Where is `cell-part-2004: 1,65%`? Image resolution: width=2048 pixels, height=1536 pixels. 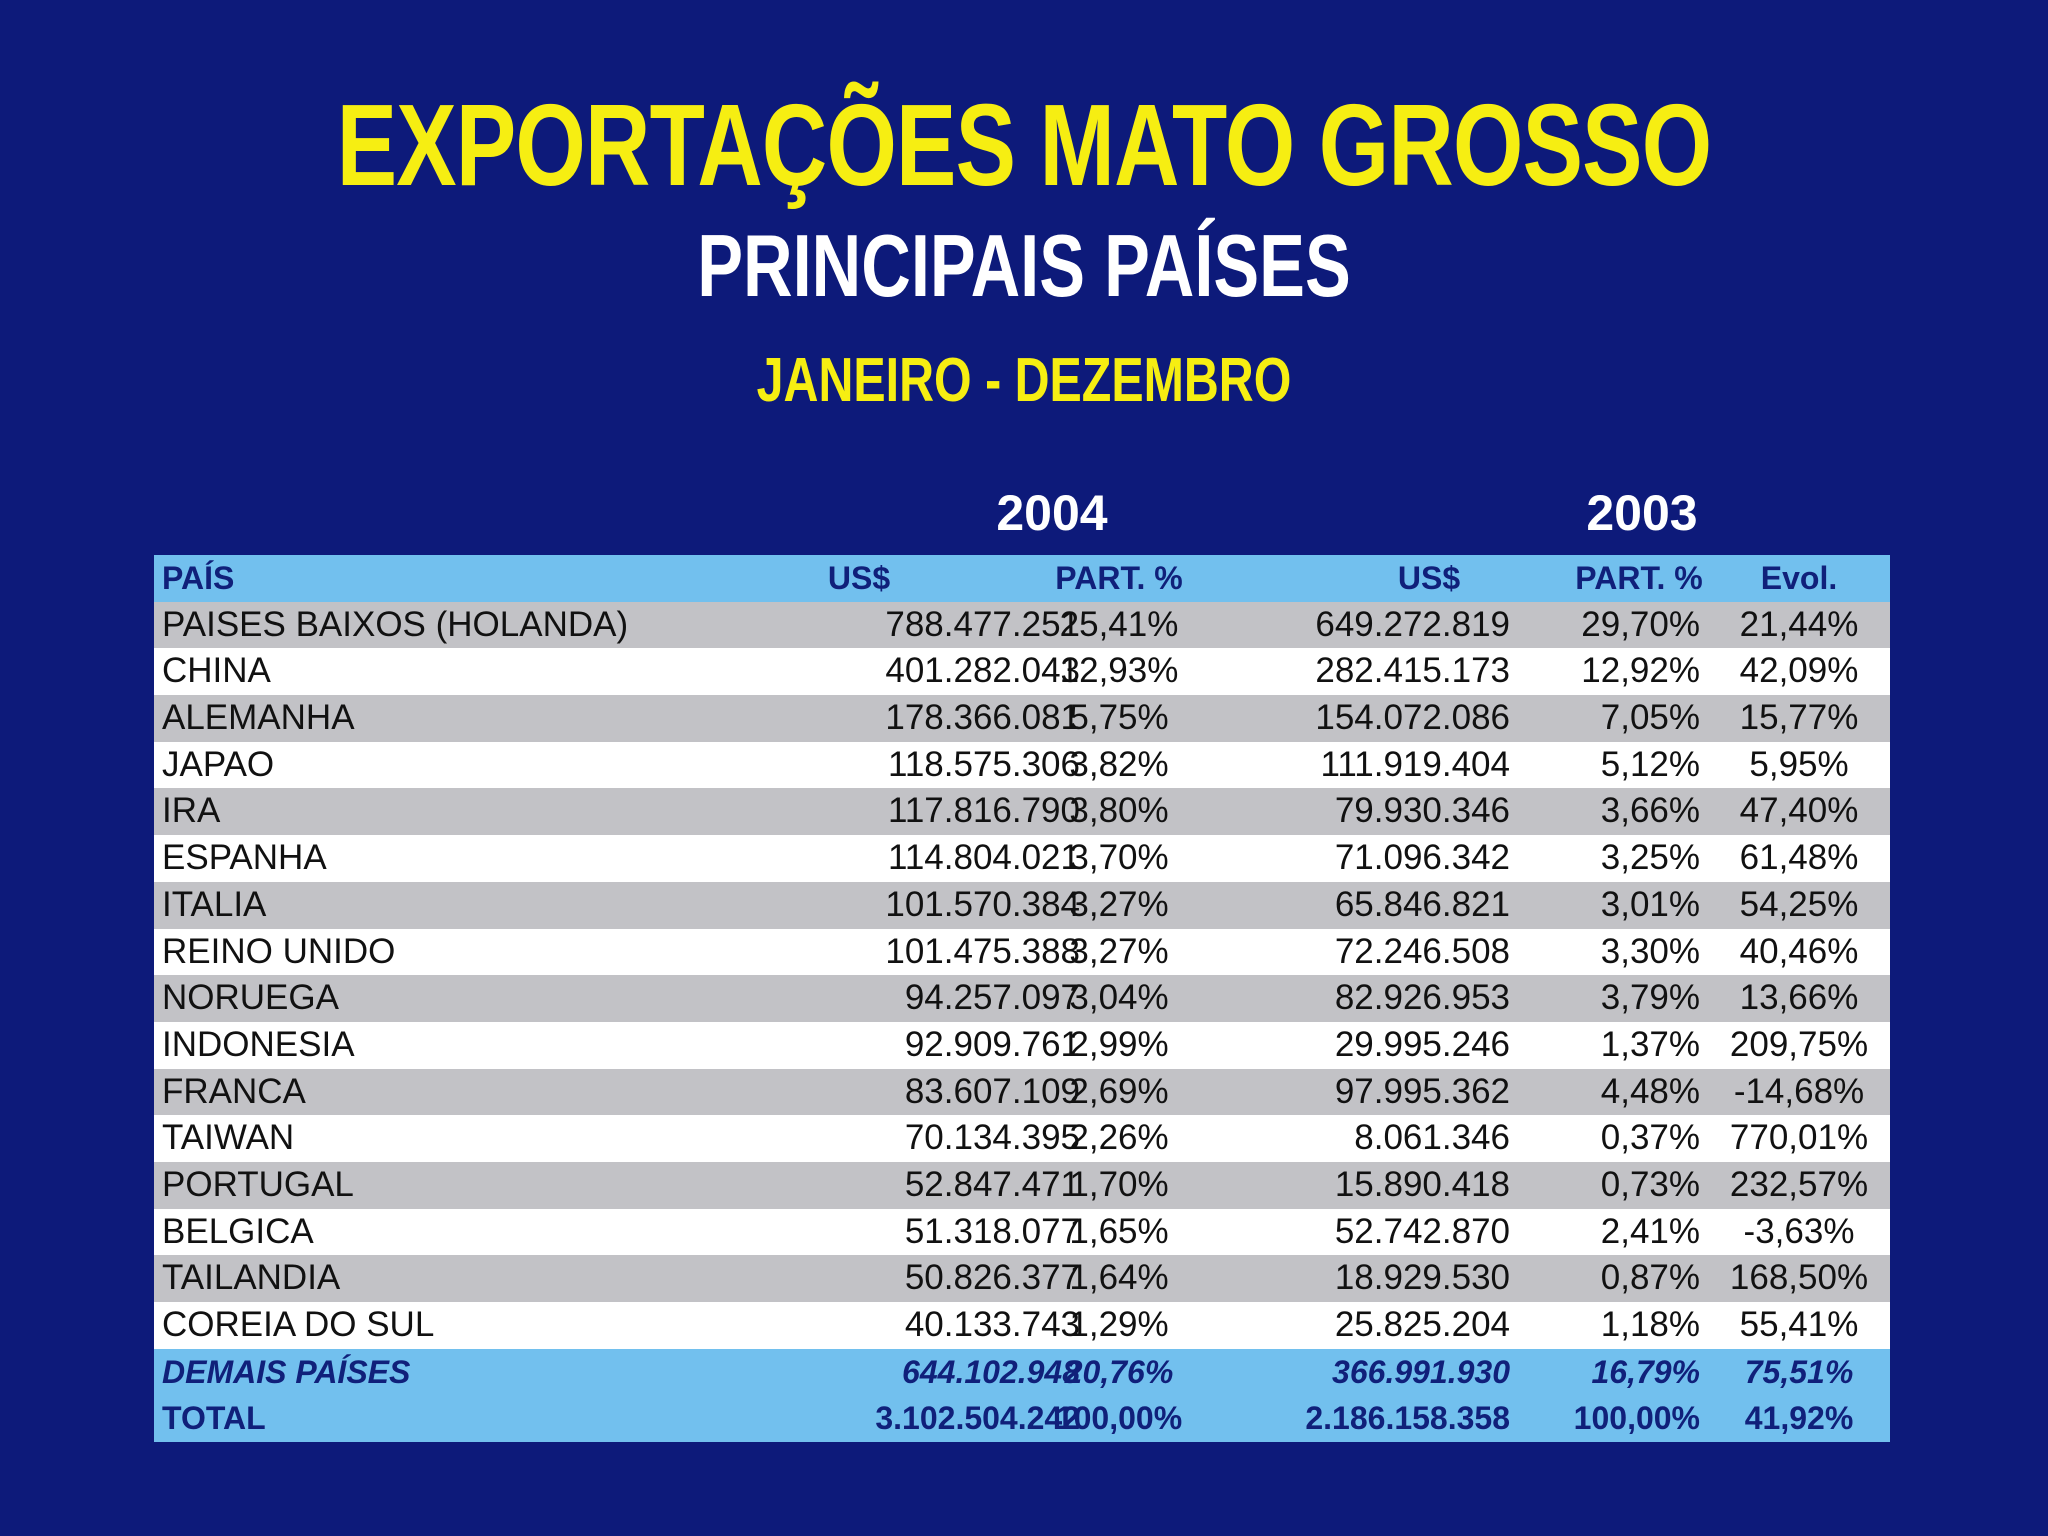 cell-part-2004: 1,65% is located at coordinates (1119, 1231).